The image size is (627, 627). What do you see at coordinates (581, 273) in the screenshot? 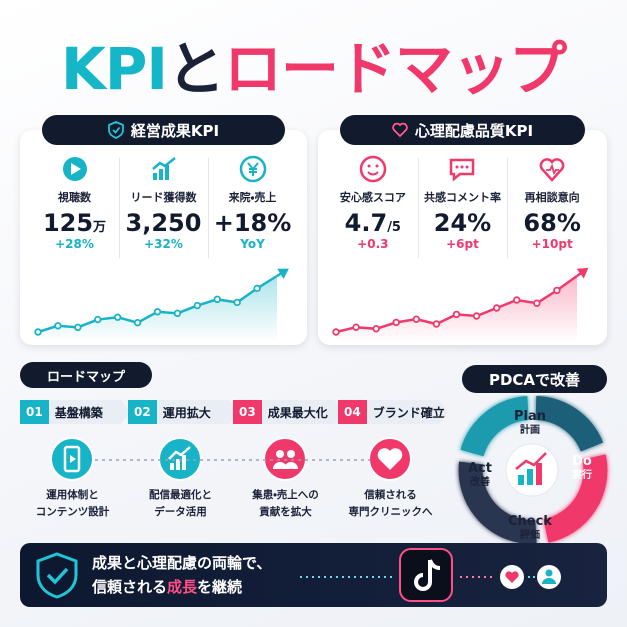
I see `trend-arrow-shaft` at bounding box center [581, 273].